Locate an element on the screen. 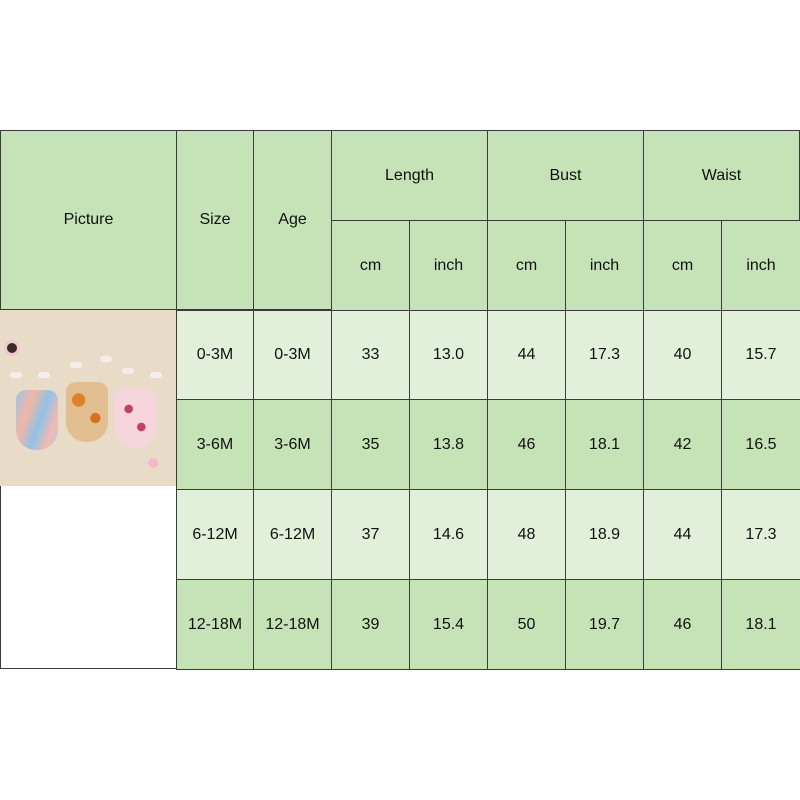 The image size is (800, 800). header-picture: Picture is located at coordinates (88, 220).